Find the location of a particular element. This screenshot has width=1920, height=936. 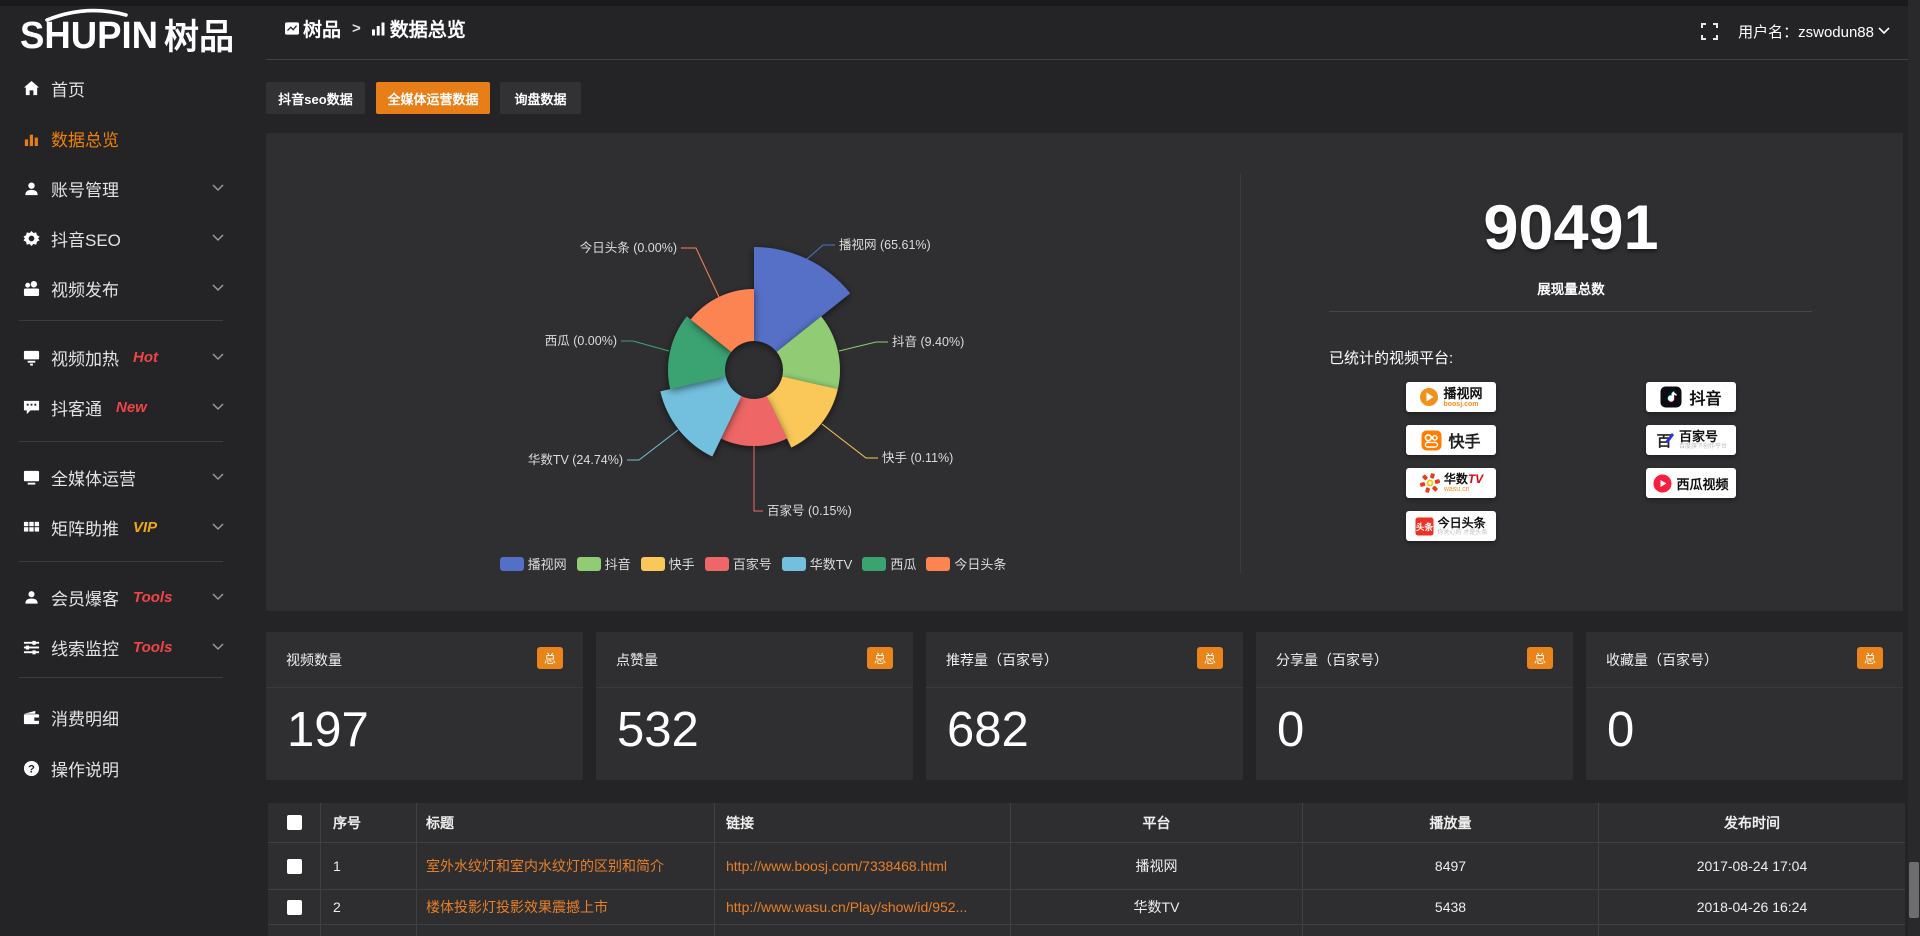

svg-text: 今日头条 (0.00%) is located at coordinates (628, 247).